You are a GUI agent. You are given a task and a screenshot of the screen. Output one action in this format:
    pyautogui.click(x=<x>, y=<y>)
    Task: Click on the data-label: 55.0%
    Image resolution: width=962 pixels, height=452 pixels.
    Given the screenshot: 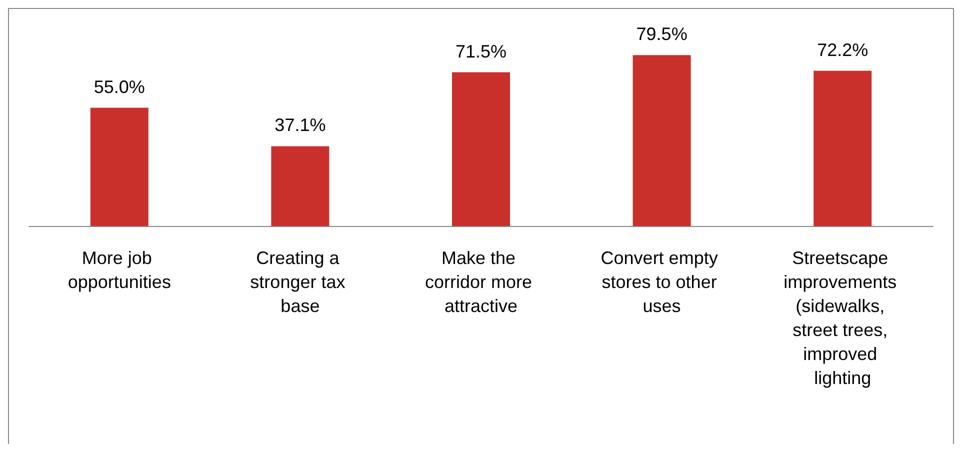 What is the action you would take?
    pyautogui.click(x=119, y=86)
    